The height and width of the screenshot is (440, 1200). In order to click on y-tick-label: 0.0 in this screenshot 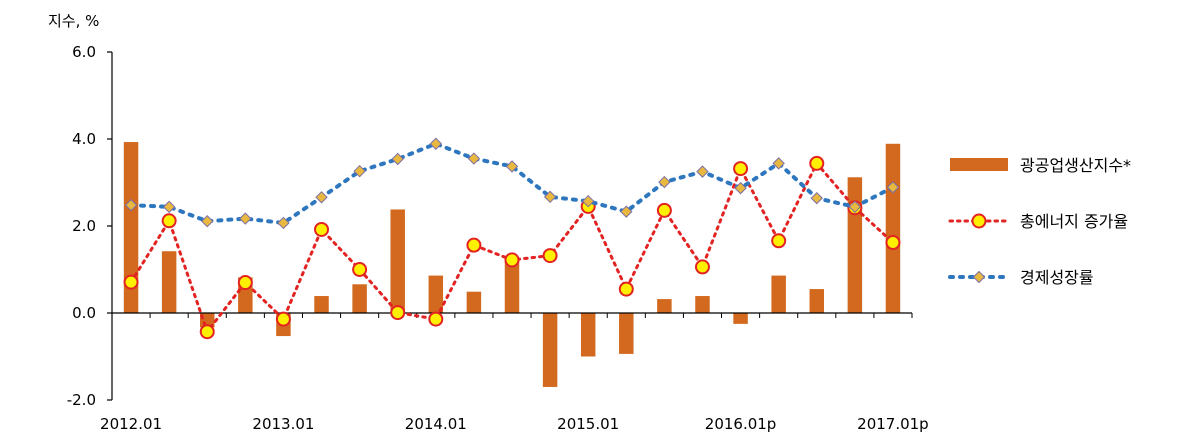, I will do `click(84, 313)`.